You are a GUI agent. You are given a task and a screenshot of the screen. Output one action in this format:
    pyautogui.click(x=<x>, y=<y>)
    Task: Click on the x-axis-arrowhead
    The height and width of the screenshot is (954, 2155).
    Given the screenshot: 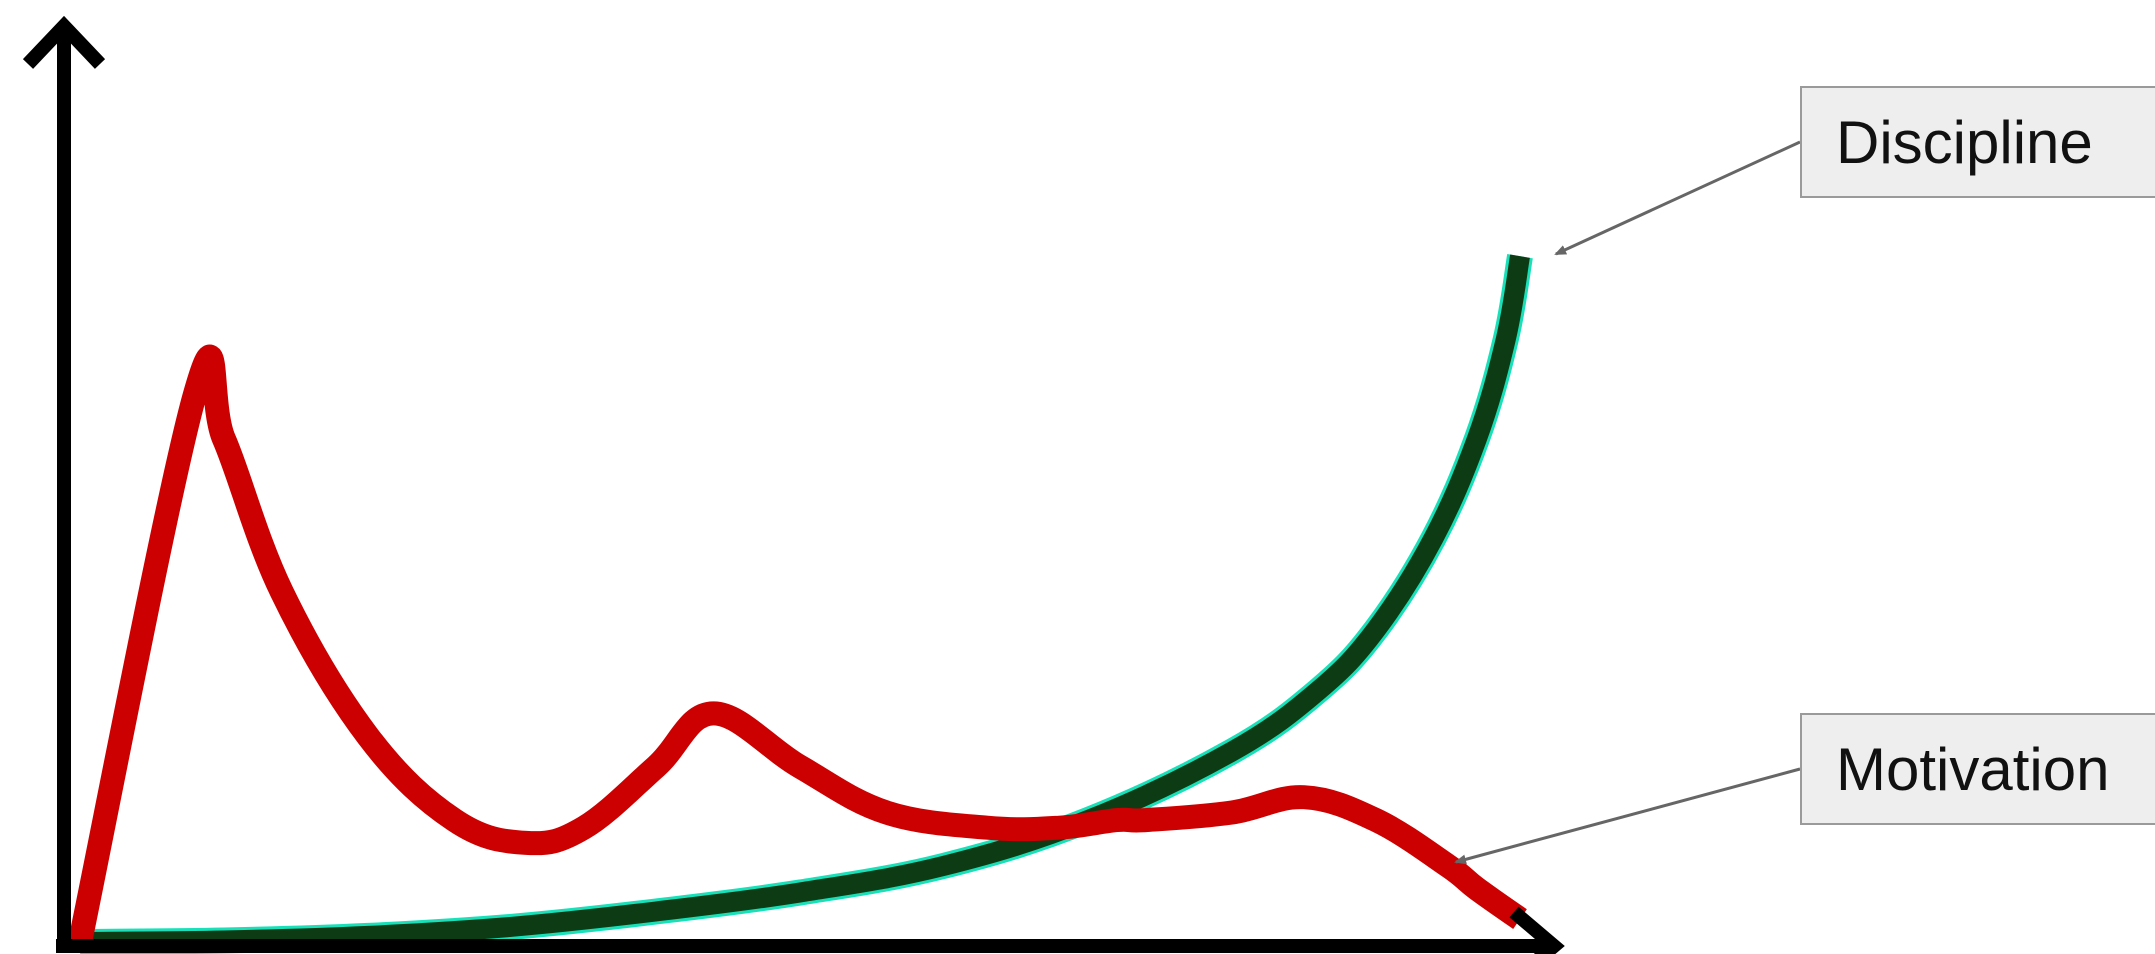 What is the action you would take?
    pyautogui.click(x=1537, y=930)
    